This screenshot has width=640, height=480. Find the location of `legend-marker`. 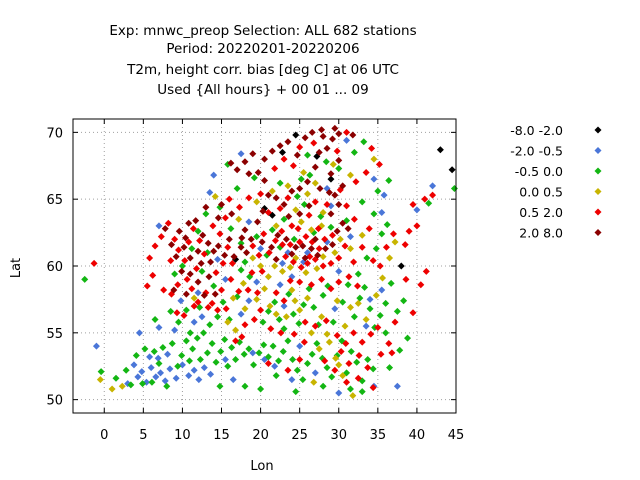

legend-marker is located at coordinates (598, 232).